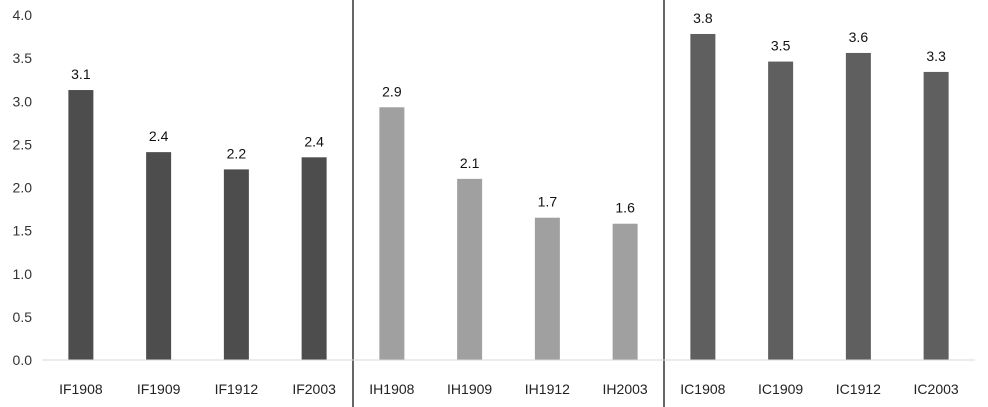  Describe the element at coordinates (858, 206) in the screenshot. I see `bar-ic1912` at that location.